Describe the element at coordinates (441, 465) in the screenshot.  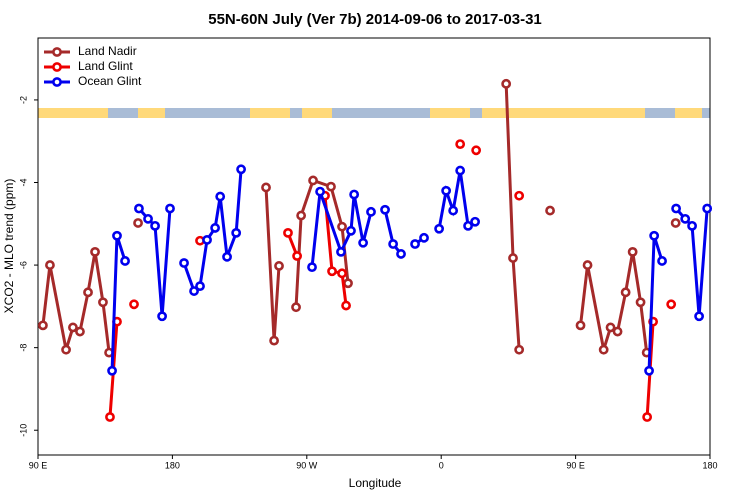
I see `x-tick-label: 0` at that location.